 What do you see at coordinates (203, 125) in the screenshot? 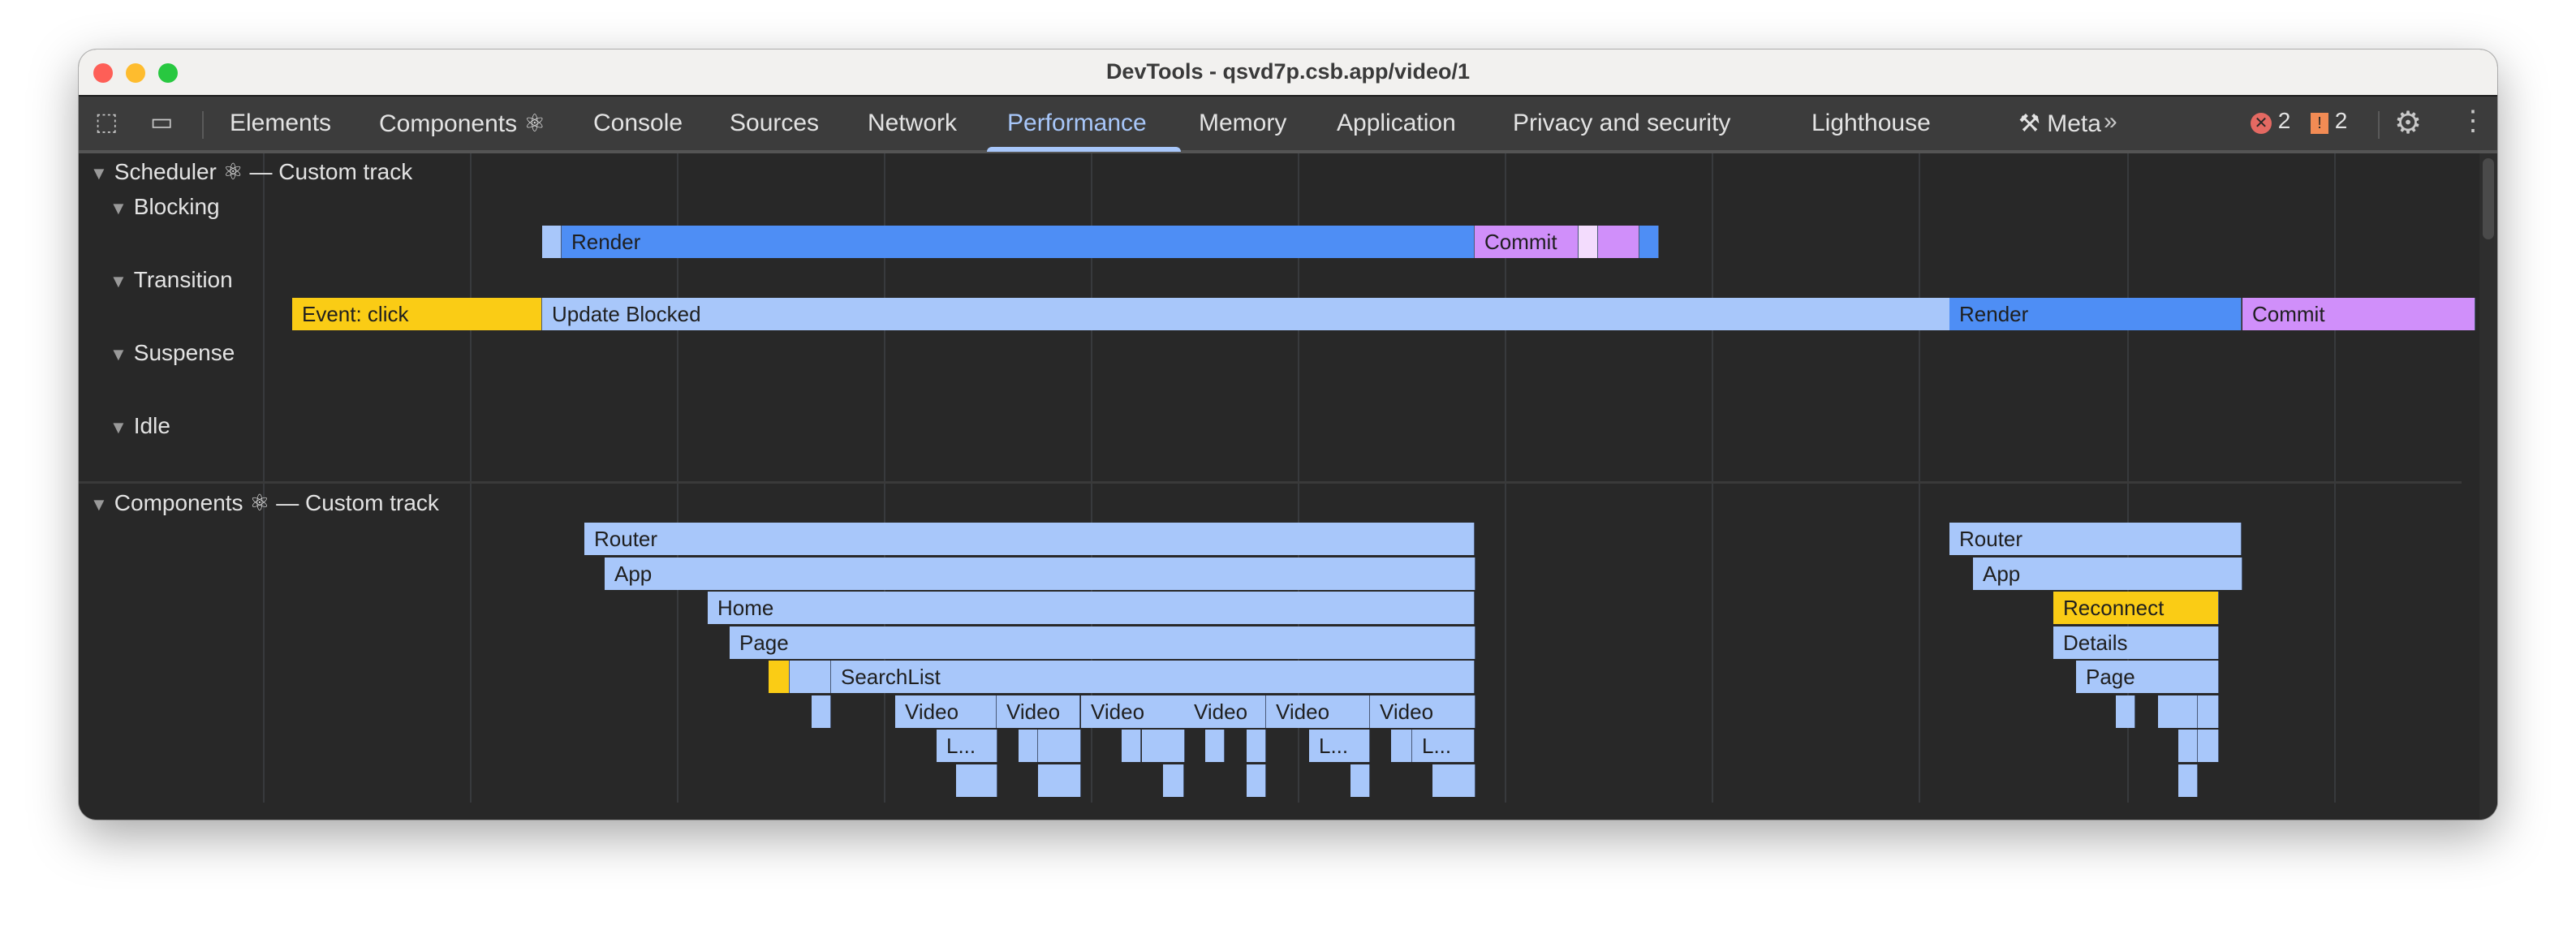
I see `toolbar-divider` at bounding box center [203, 125].